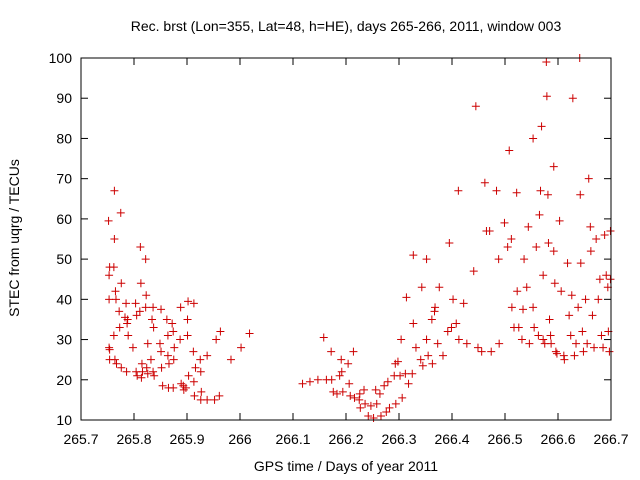 This screenshot has height=480, width=640. Describe the element at coordinates (64, 420) in the screenshot. I see `y-tick-label: 10` at that location.